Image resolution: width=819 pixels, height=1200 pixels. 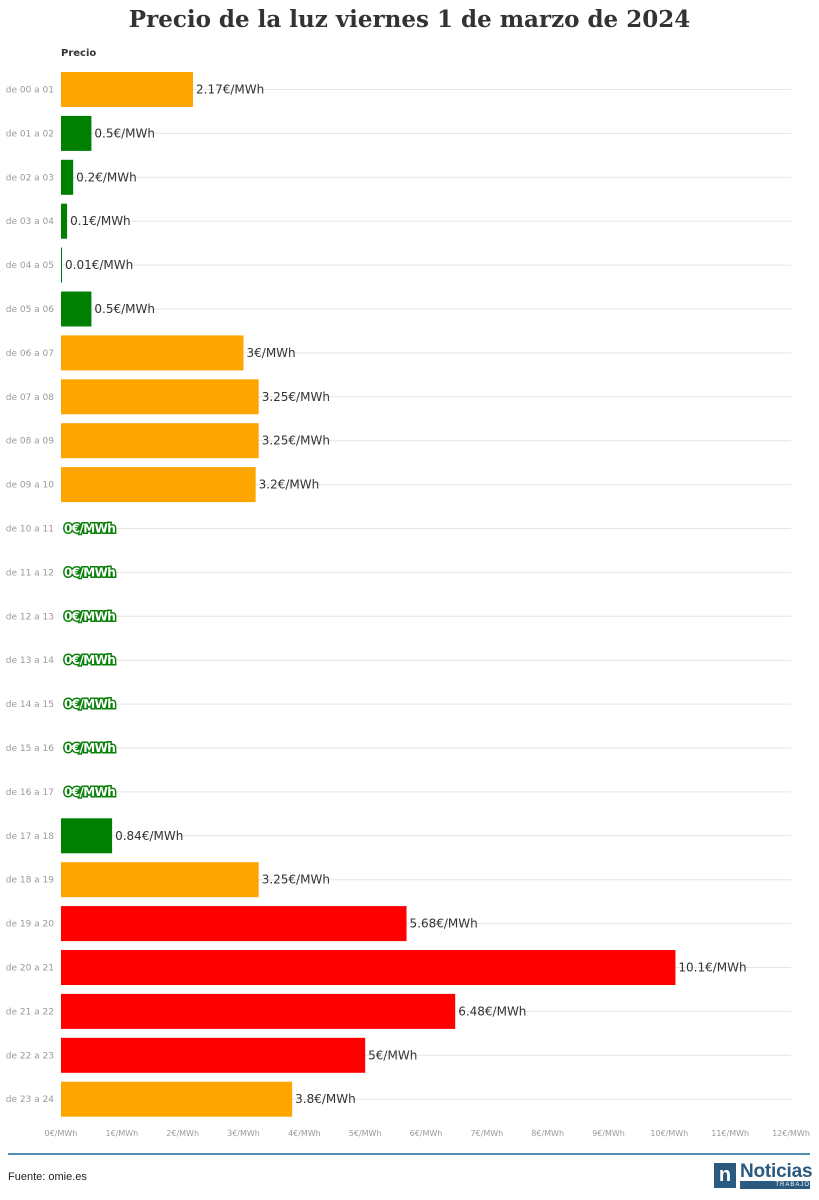 I want to click on bar-value-label: 2.17€/MWh, so click(x=230, y=90).